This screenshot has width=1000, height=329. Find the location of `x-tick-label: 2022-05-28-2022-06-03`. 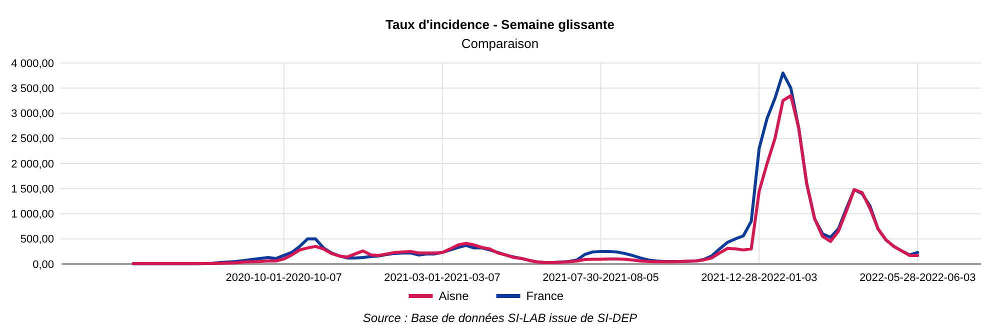

x-tick-label: 2022-05-28-2022-06-03 is located at coordinates (918, 278).